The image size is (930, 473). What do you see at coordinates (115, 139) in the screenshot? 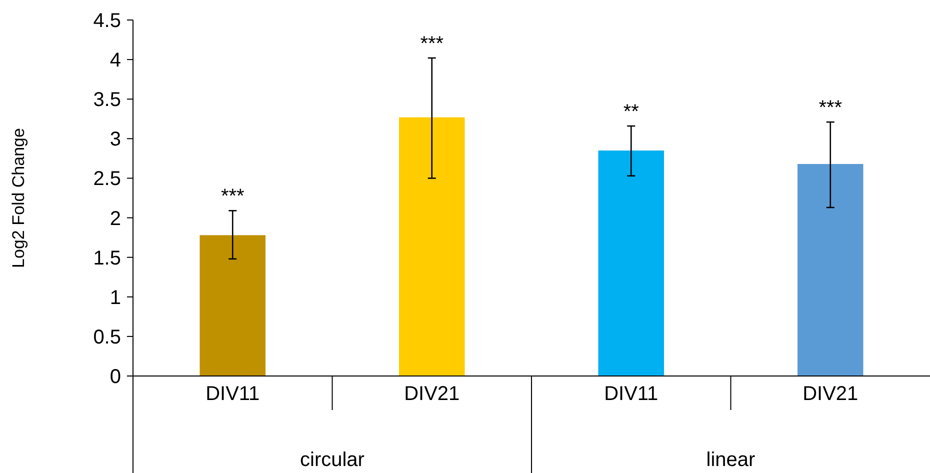
I see `y-tick-label: 3` at bounding box center [115, 139].